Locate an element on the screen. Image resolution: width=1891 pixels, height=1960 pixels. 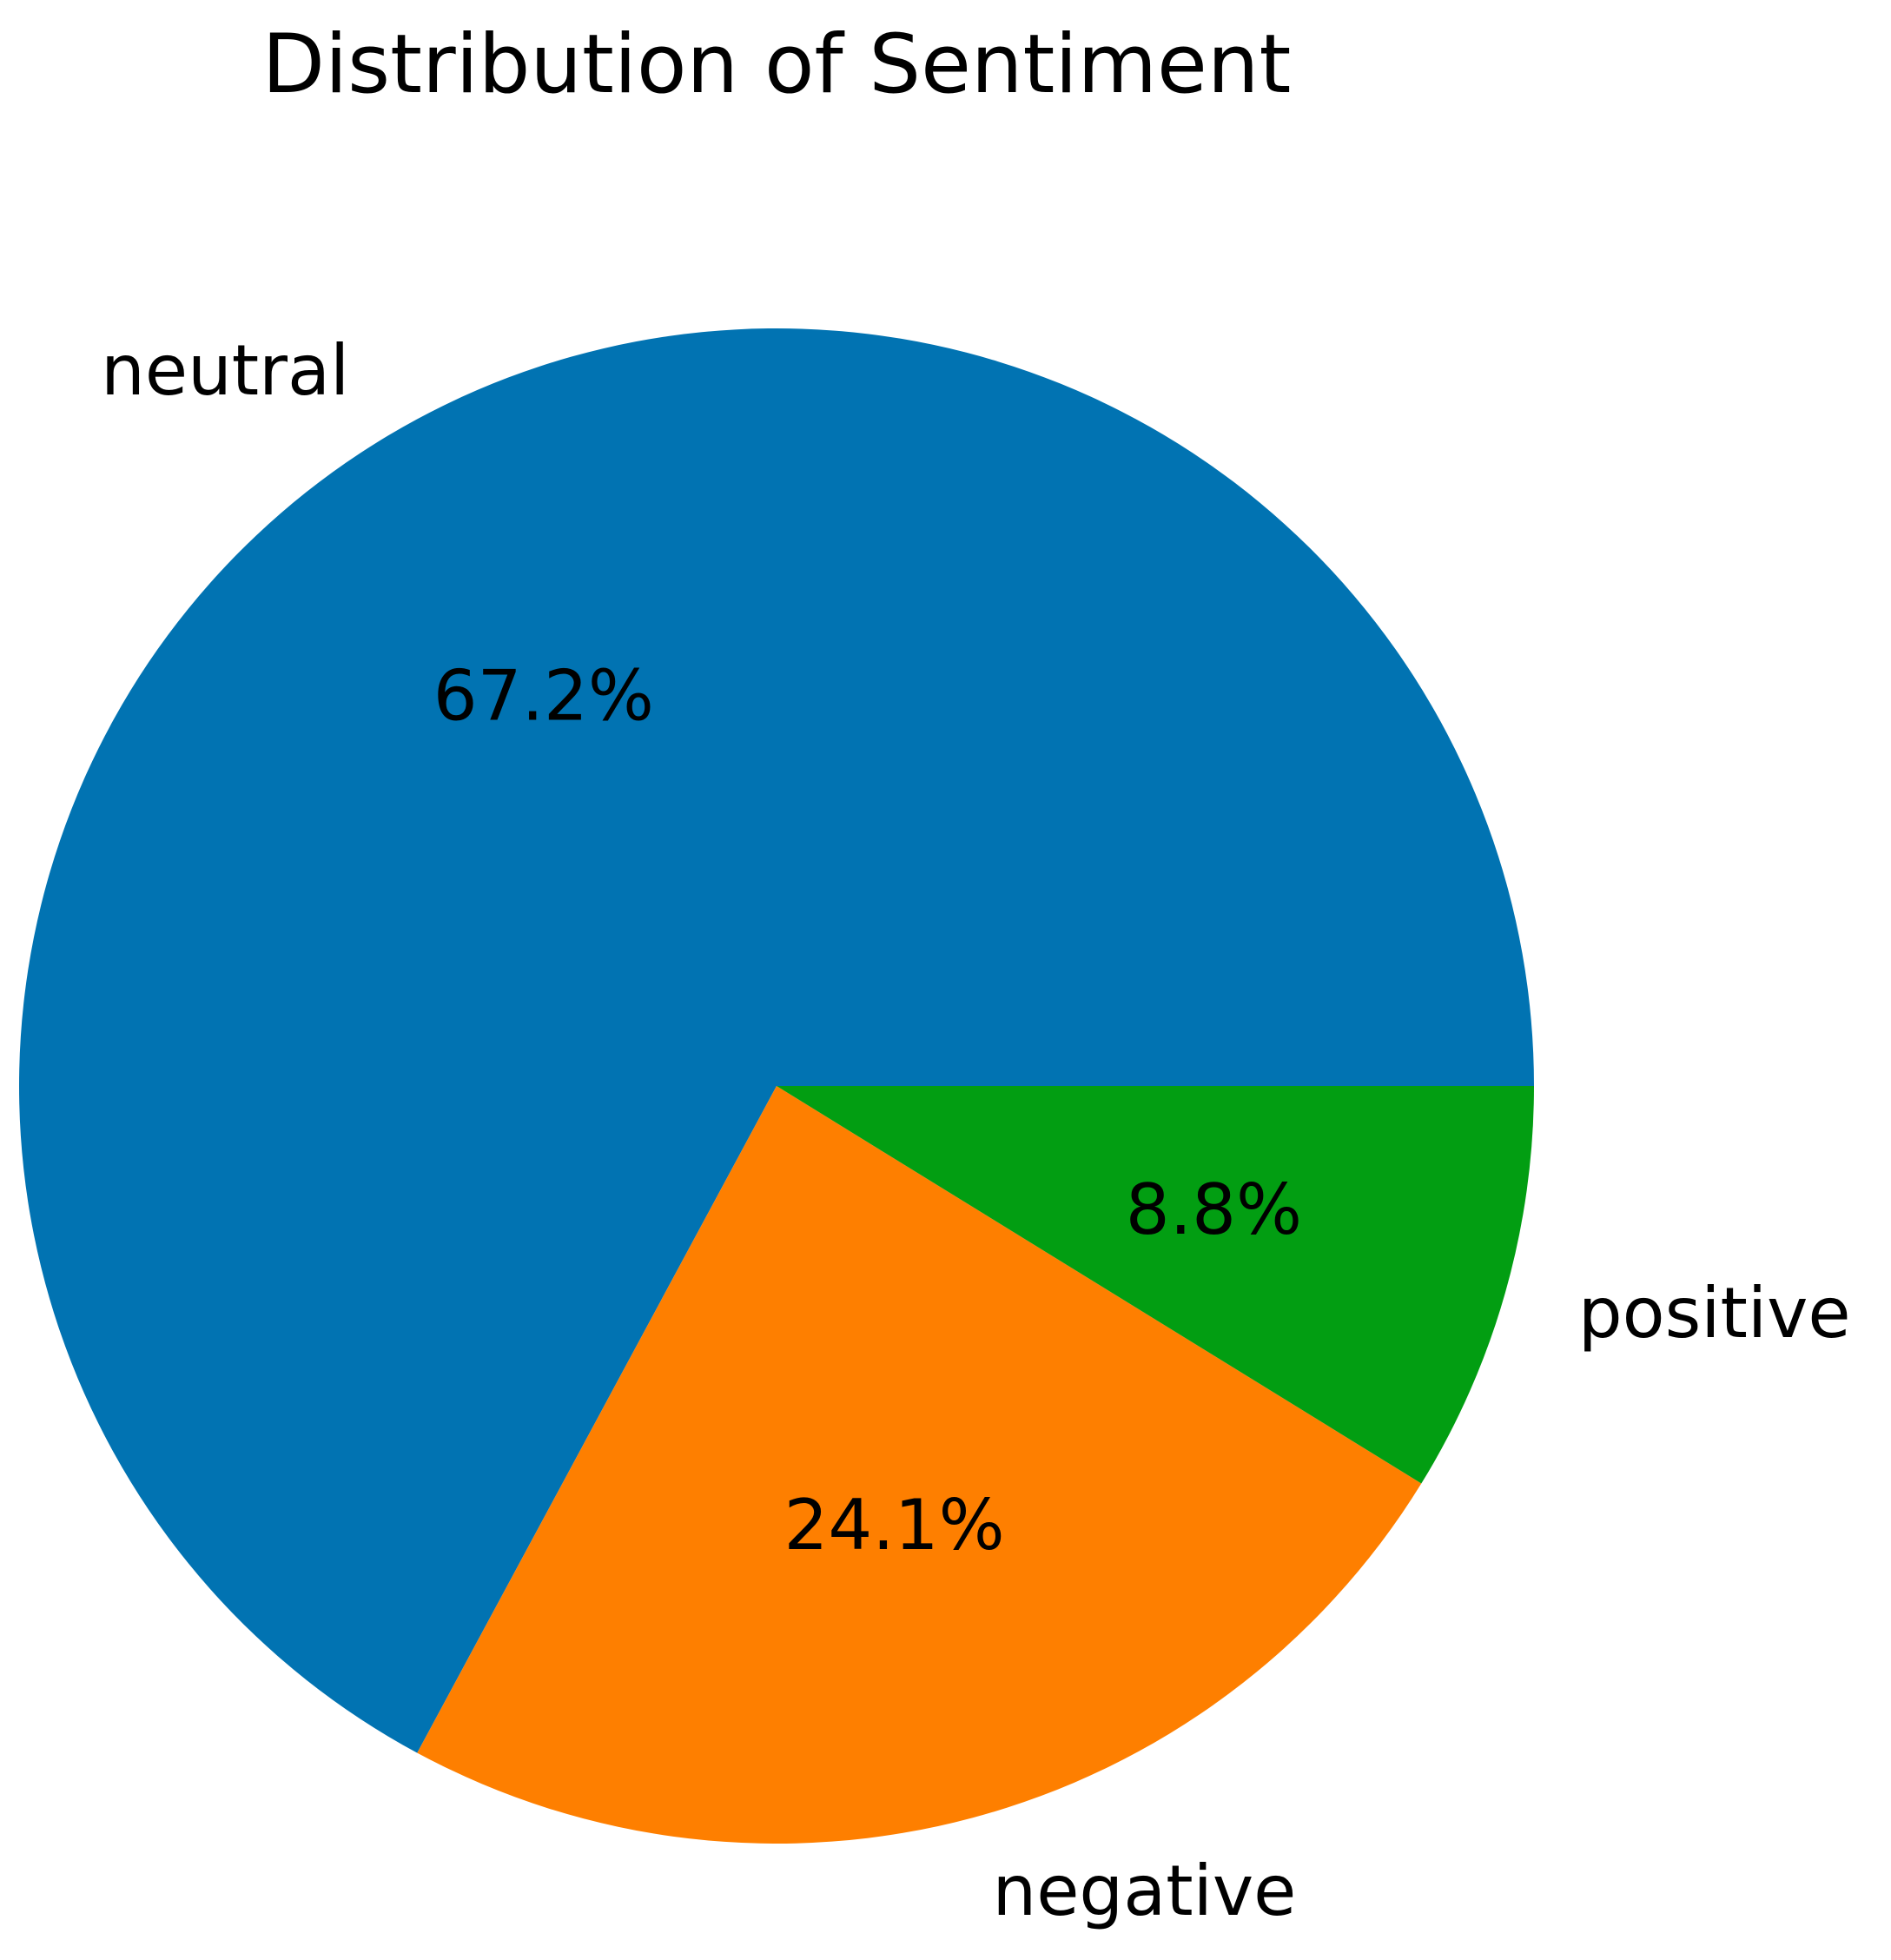
slice-label-positive: positive is located at coordinates (1714, 1313).